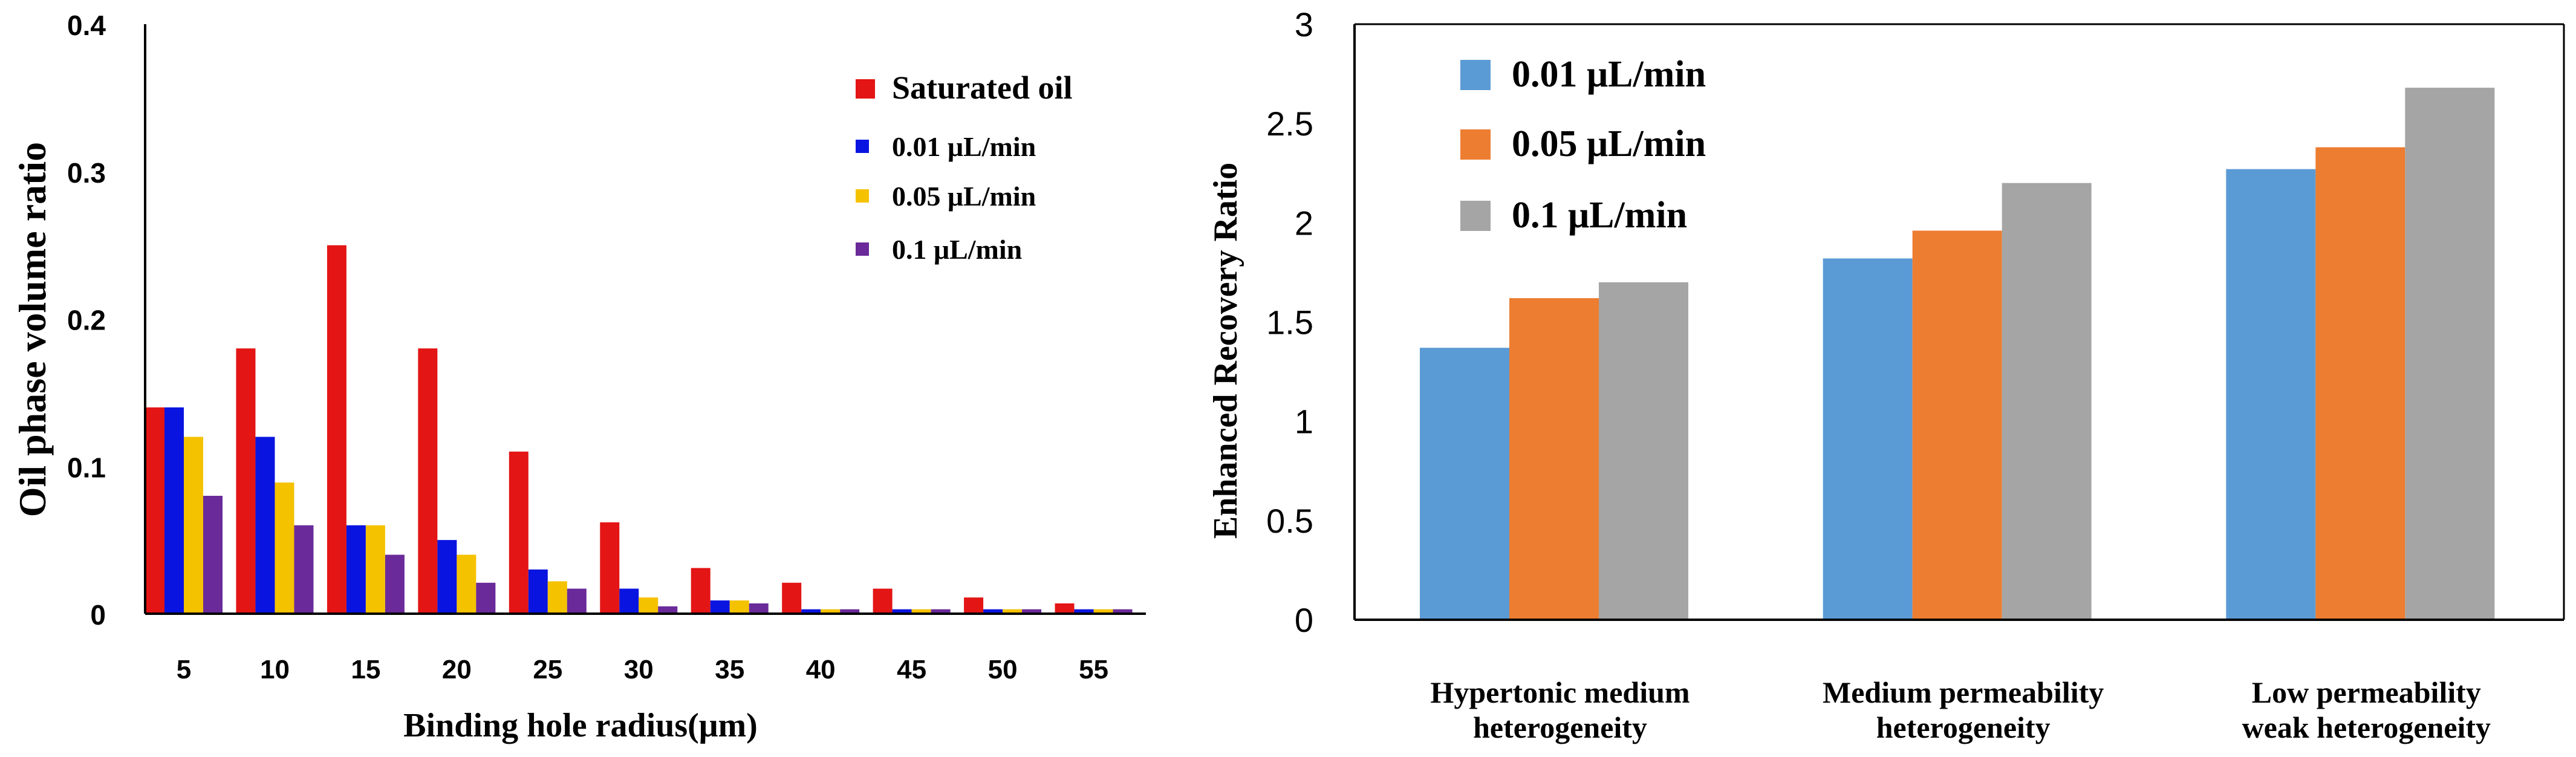 This screenshot has height=757, width=2576. What do you see at coordinates (821, 670) in the screenshot?
I see `left-x-tick-label: 40` at bounding box center [821, 670].